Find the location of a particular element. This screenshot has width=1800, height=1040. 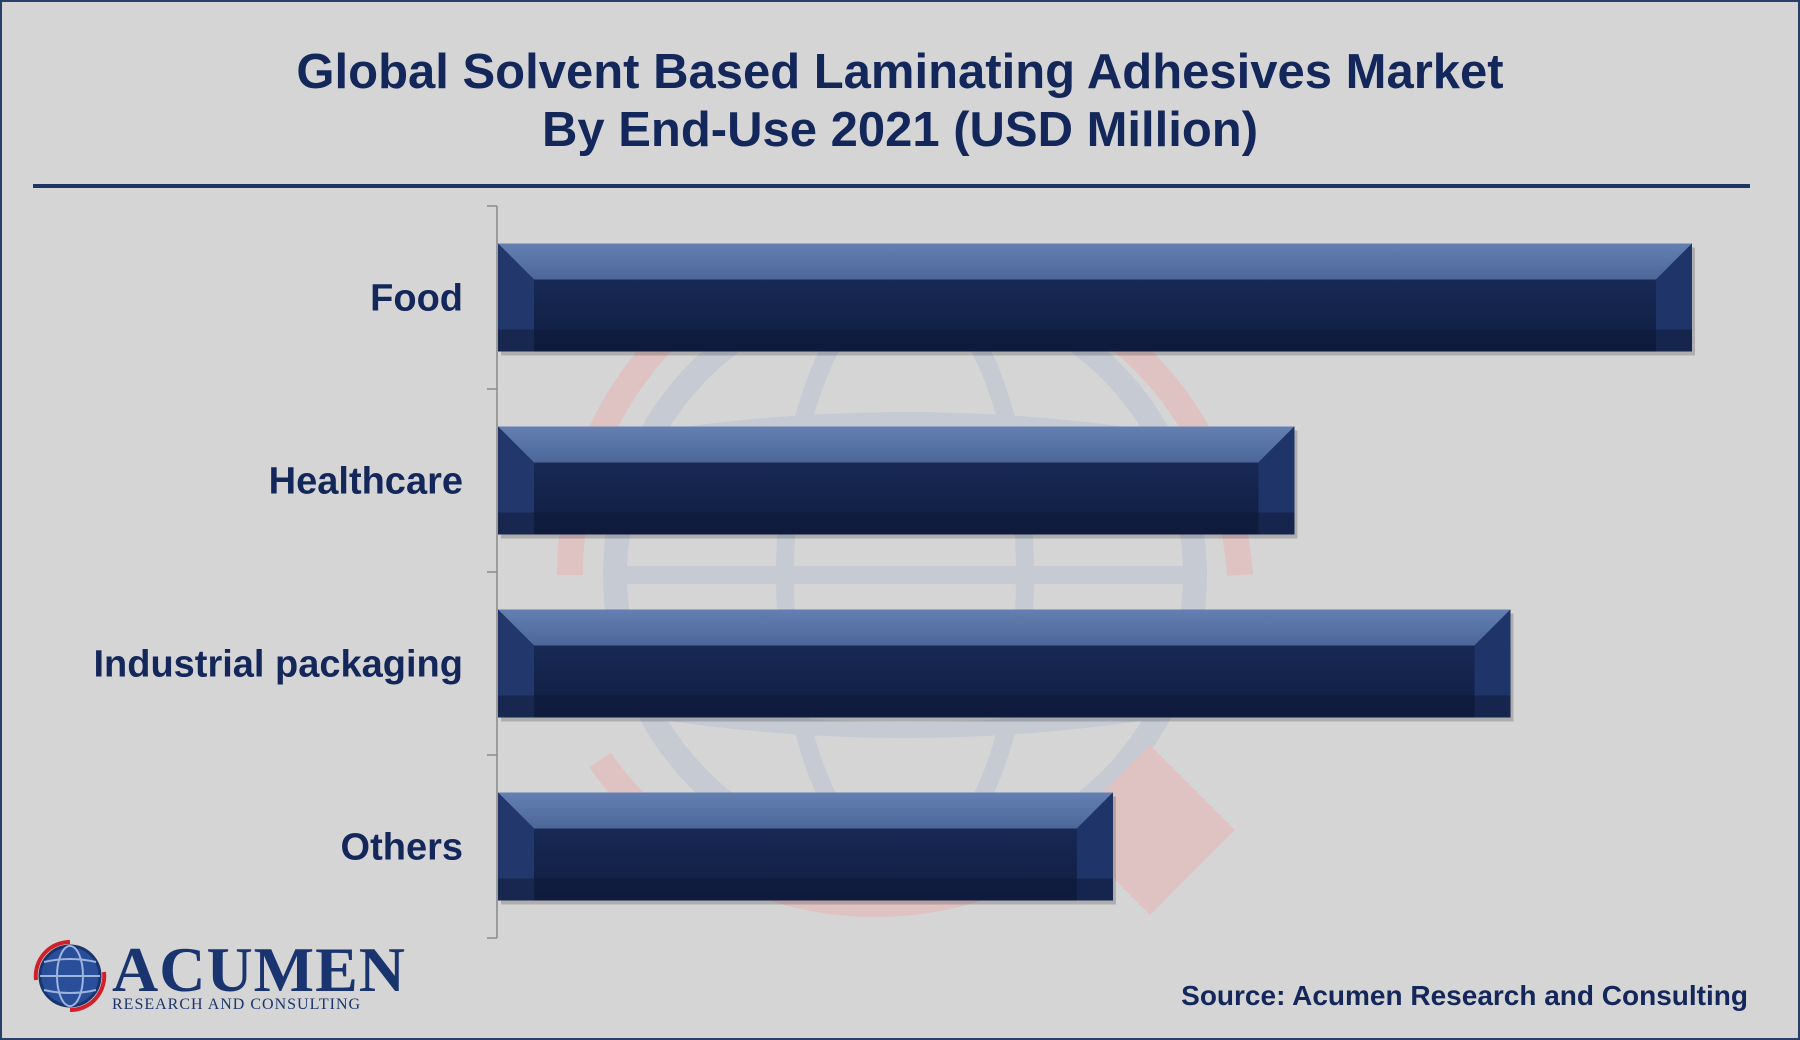

category-label: Others is located at coordinates (402, 848).